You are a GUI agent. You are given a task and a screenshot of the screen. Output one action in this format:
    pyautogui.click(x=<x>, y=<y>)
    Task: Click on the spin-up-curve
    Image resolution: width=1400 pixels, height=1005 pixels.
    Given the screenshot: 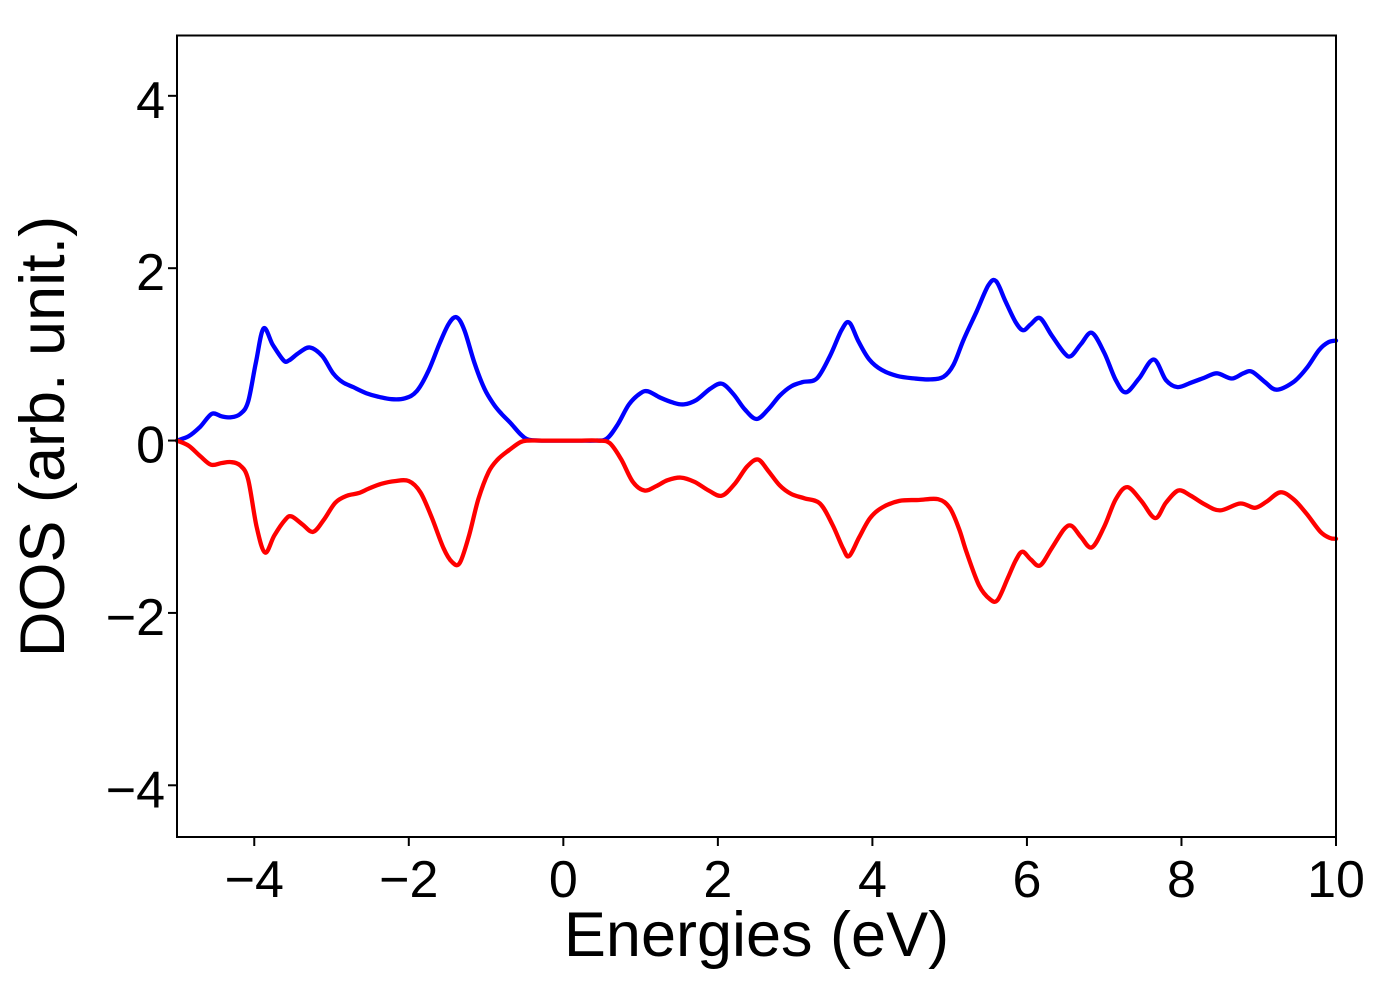 What is the action you would take?
    pyautogui.click(x=756, y=360)
    